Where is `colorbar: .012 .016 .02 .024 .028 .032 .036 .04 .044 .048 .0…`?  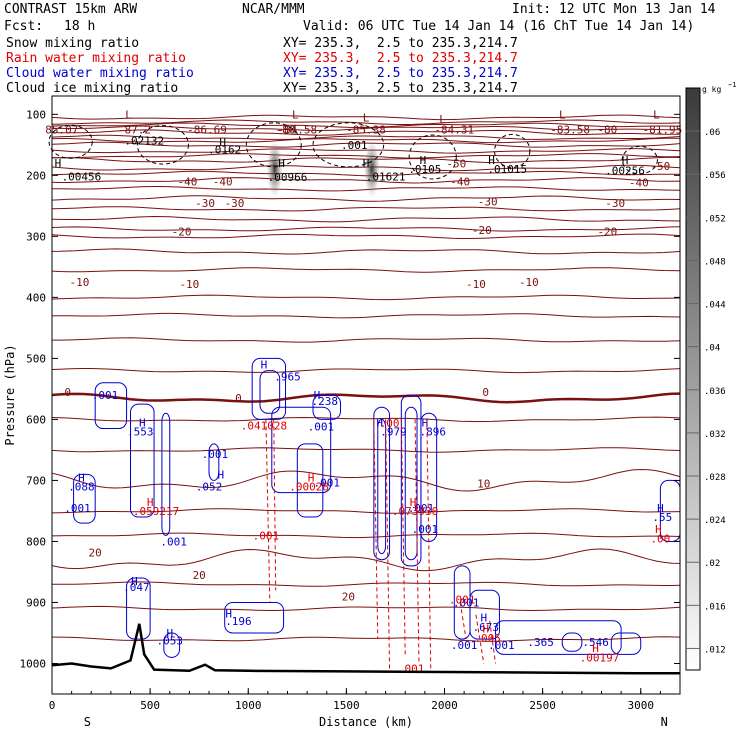
colorbar: .012 .016 .02 .024 .028 .032 .036 .04 .044 .048 .0… is located at coordinates (710, 376).